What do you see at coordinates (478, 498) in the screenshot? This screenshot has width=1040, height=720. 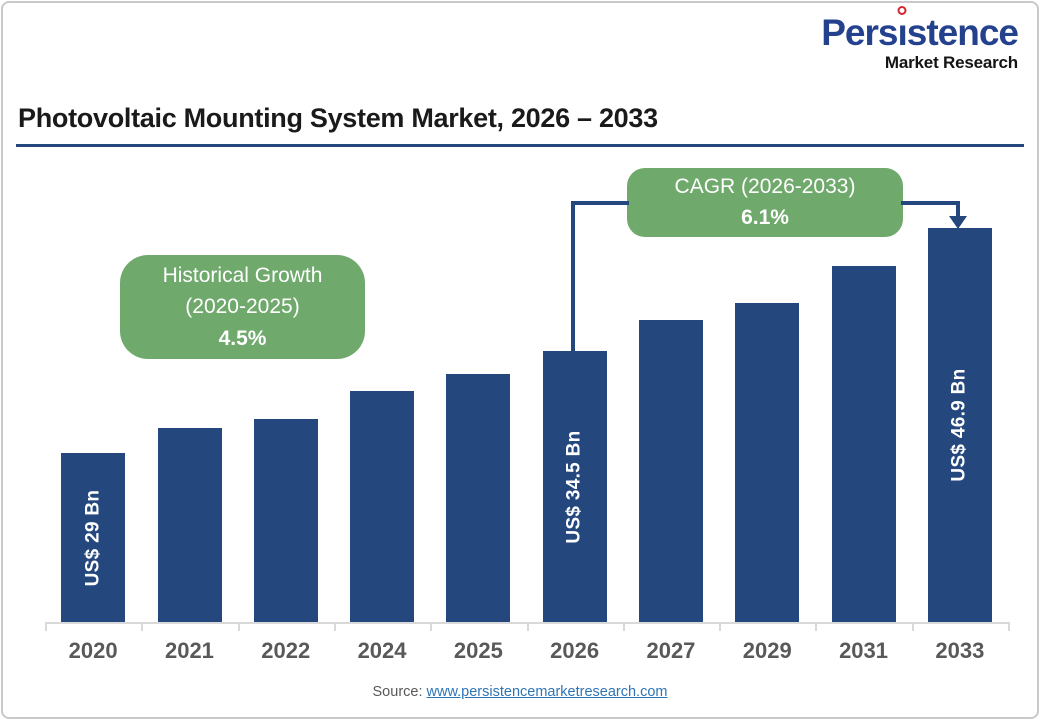 I see `bar-2025` at bounding box center [478, 498].